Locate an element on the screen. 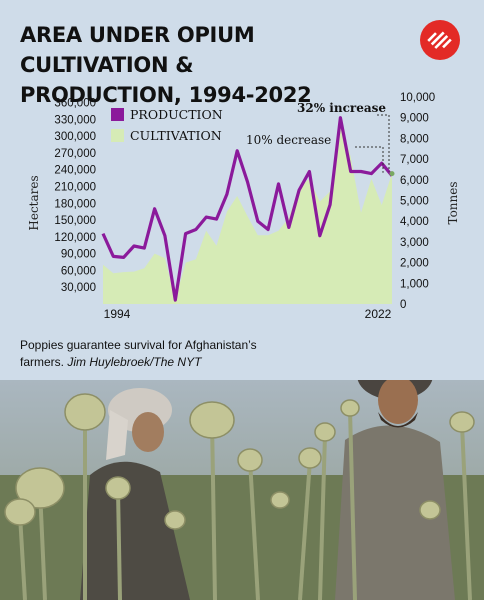 Image resolution: width=484 pixels, height=600 pixels. title-line-1: AREA UNDER OPIUM CULTIVATION & is located at coordinates (137, 50).